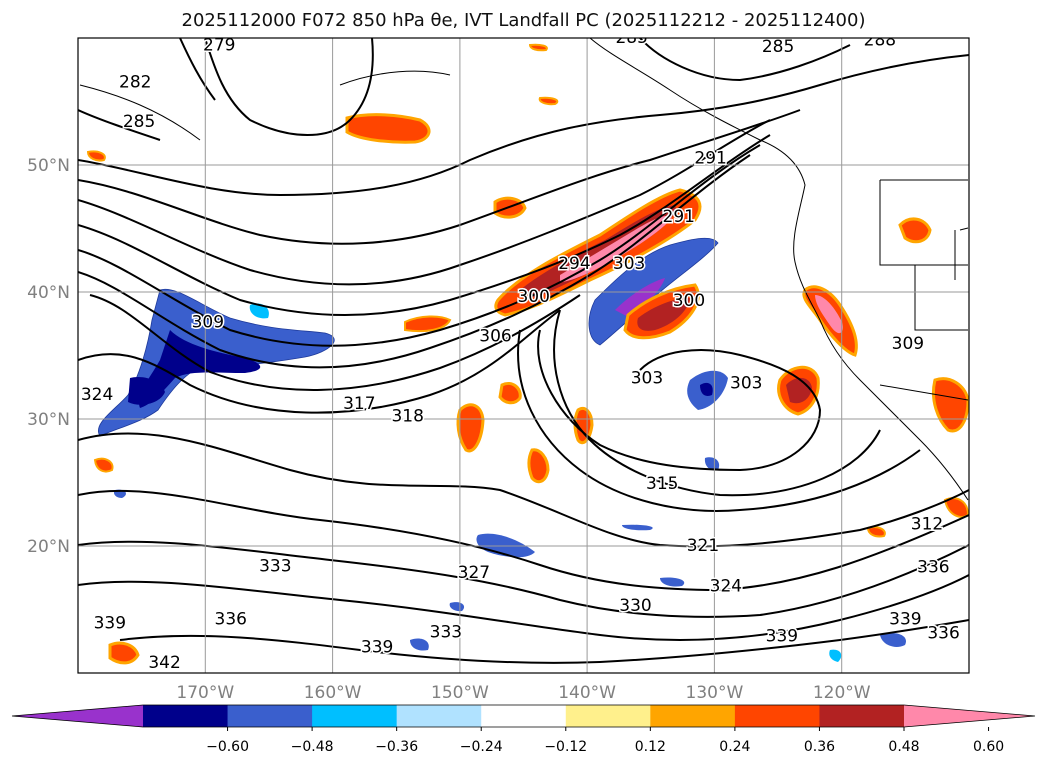  I want to click on contour-label: 342, so click(164, 663).